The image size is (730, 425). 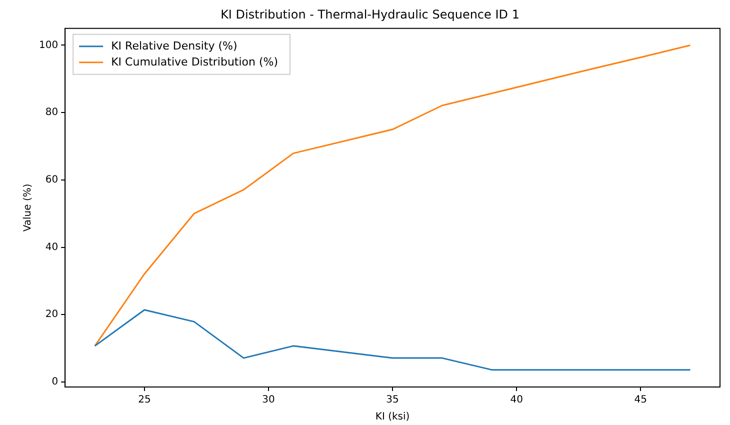 I want to click on y-tick-label: 80, so click(x=51, y=112).